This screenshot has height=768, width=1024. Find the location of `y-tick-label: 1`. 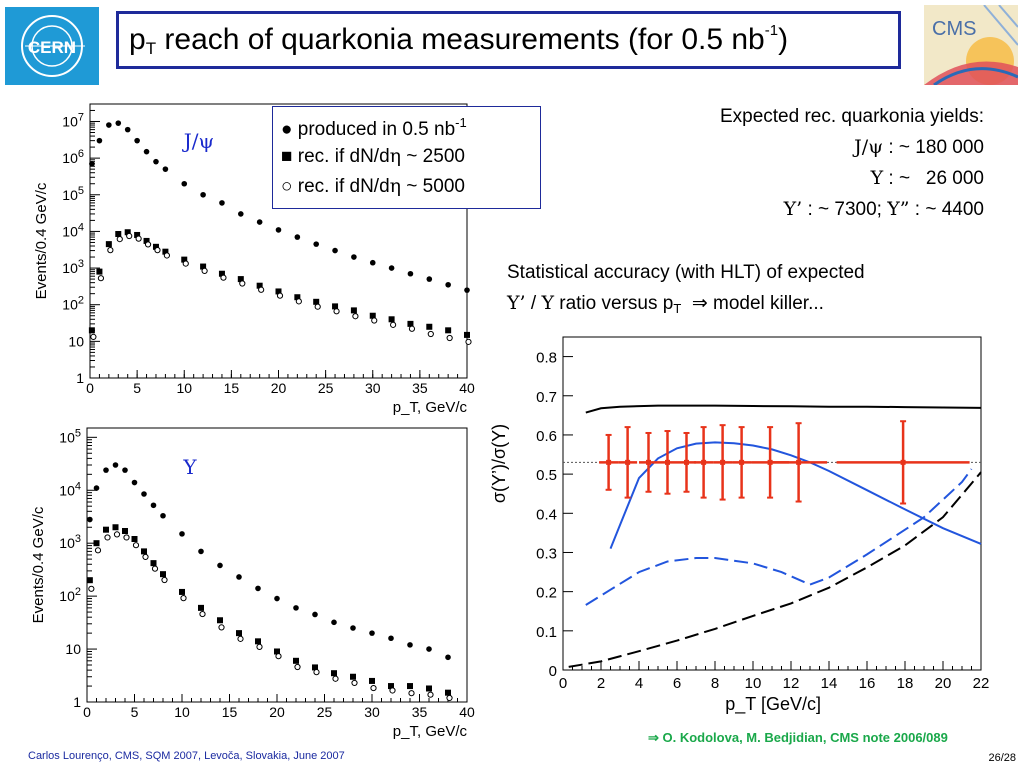

y-tick-label: 1 is located at coordinates (80, 378).